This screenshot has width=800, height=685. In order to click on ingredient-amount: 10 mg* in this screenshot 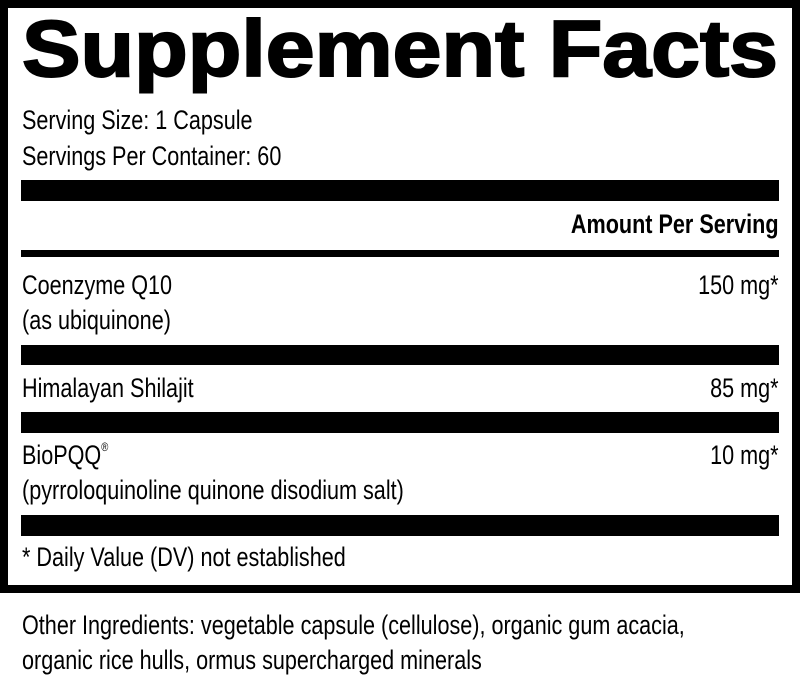, I will do `click(744, 455)`.